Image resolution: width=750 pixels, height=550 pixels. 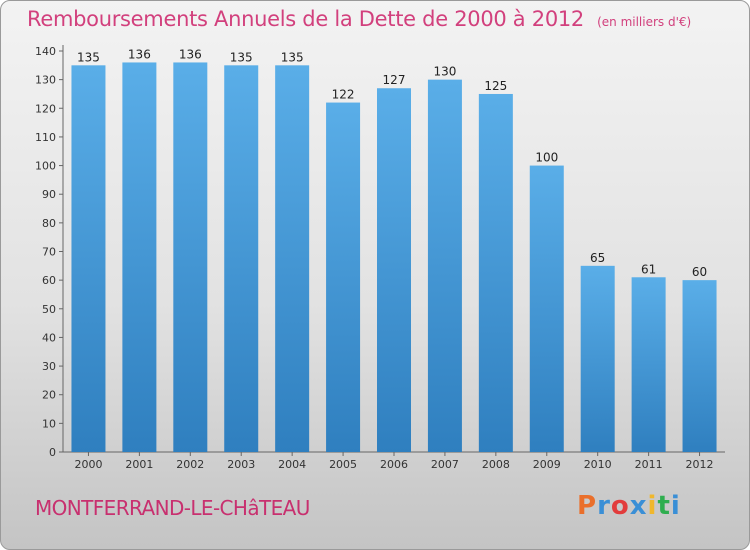 I want to click on y-tick-label: 110, so click(x=45, y=137).